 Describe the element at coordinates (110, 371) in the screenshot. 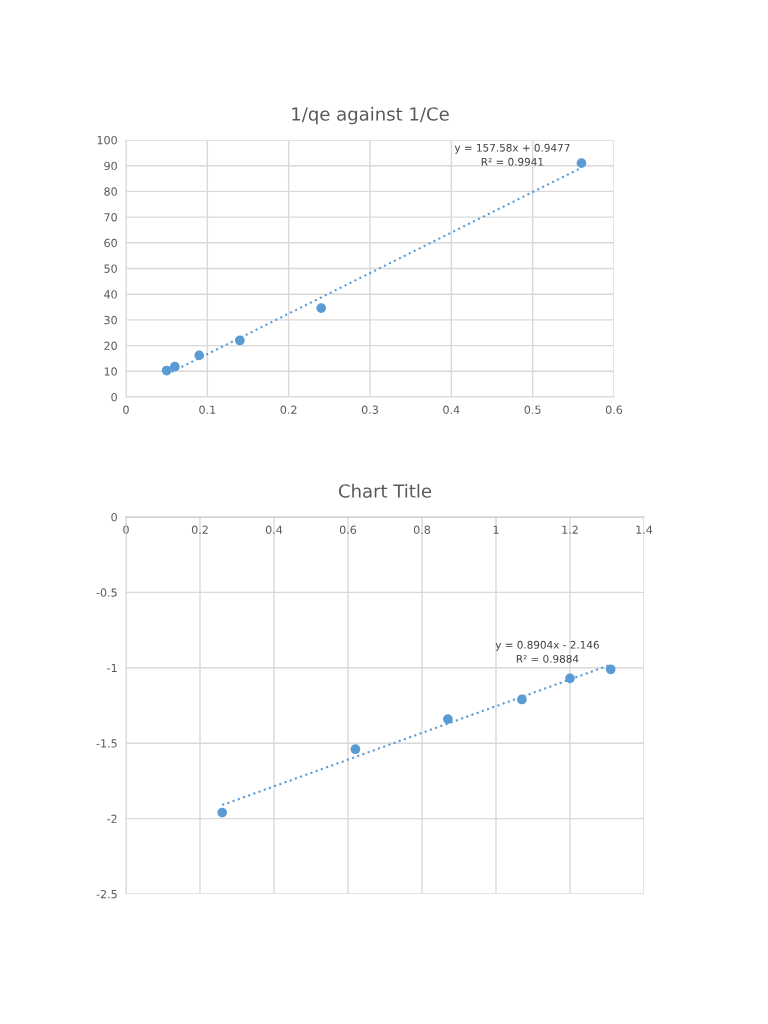

I see `y-tick-label: 10` at that location.